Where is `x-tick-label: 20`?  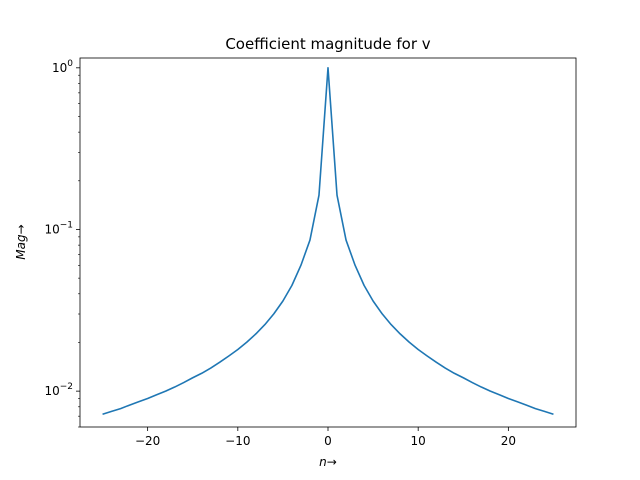
x-tick-label: 20 is located at coordinates (508, 441).